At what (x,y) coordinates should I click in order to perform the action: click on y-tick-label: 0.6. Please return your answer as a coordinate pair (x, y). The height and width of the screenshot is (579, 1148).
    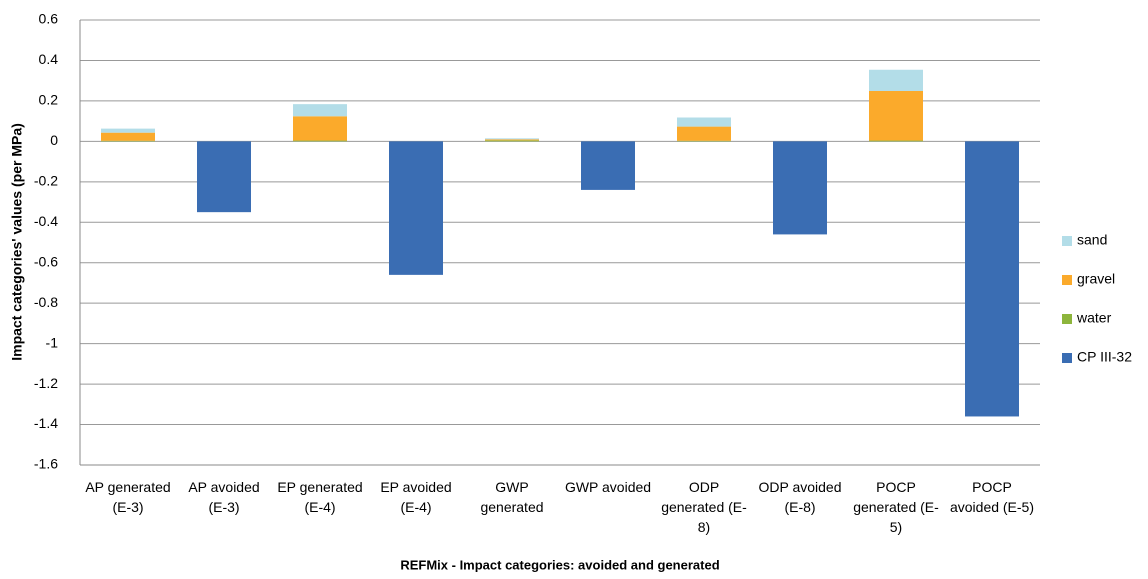
    Looking at the image, I should click on (49, 19).